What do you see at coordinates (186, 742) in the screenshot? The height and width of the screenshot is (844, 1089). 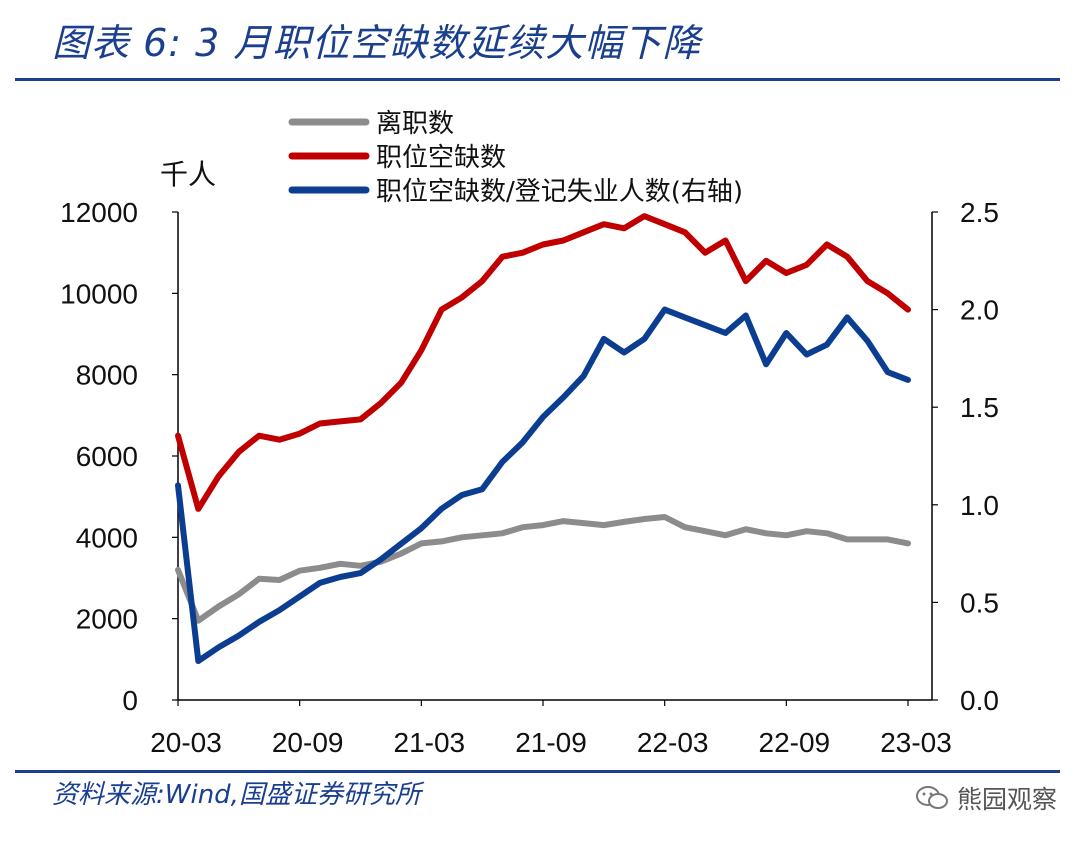 I see `x-tick-label: 20-03` at bounding box center [186, 742].